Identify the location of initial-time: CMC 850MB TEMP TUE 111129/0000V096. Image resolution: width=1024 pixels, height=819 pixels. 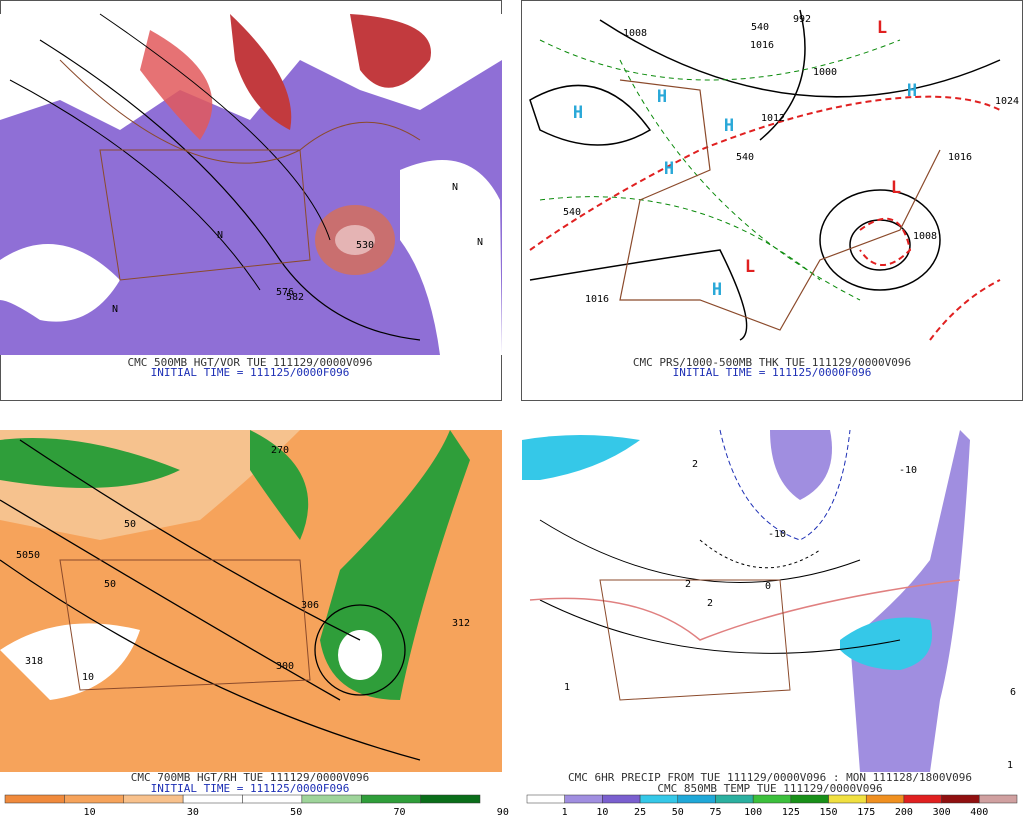
(769, 788).